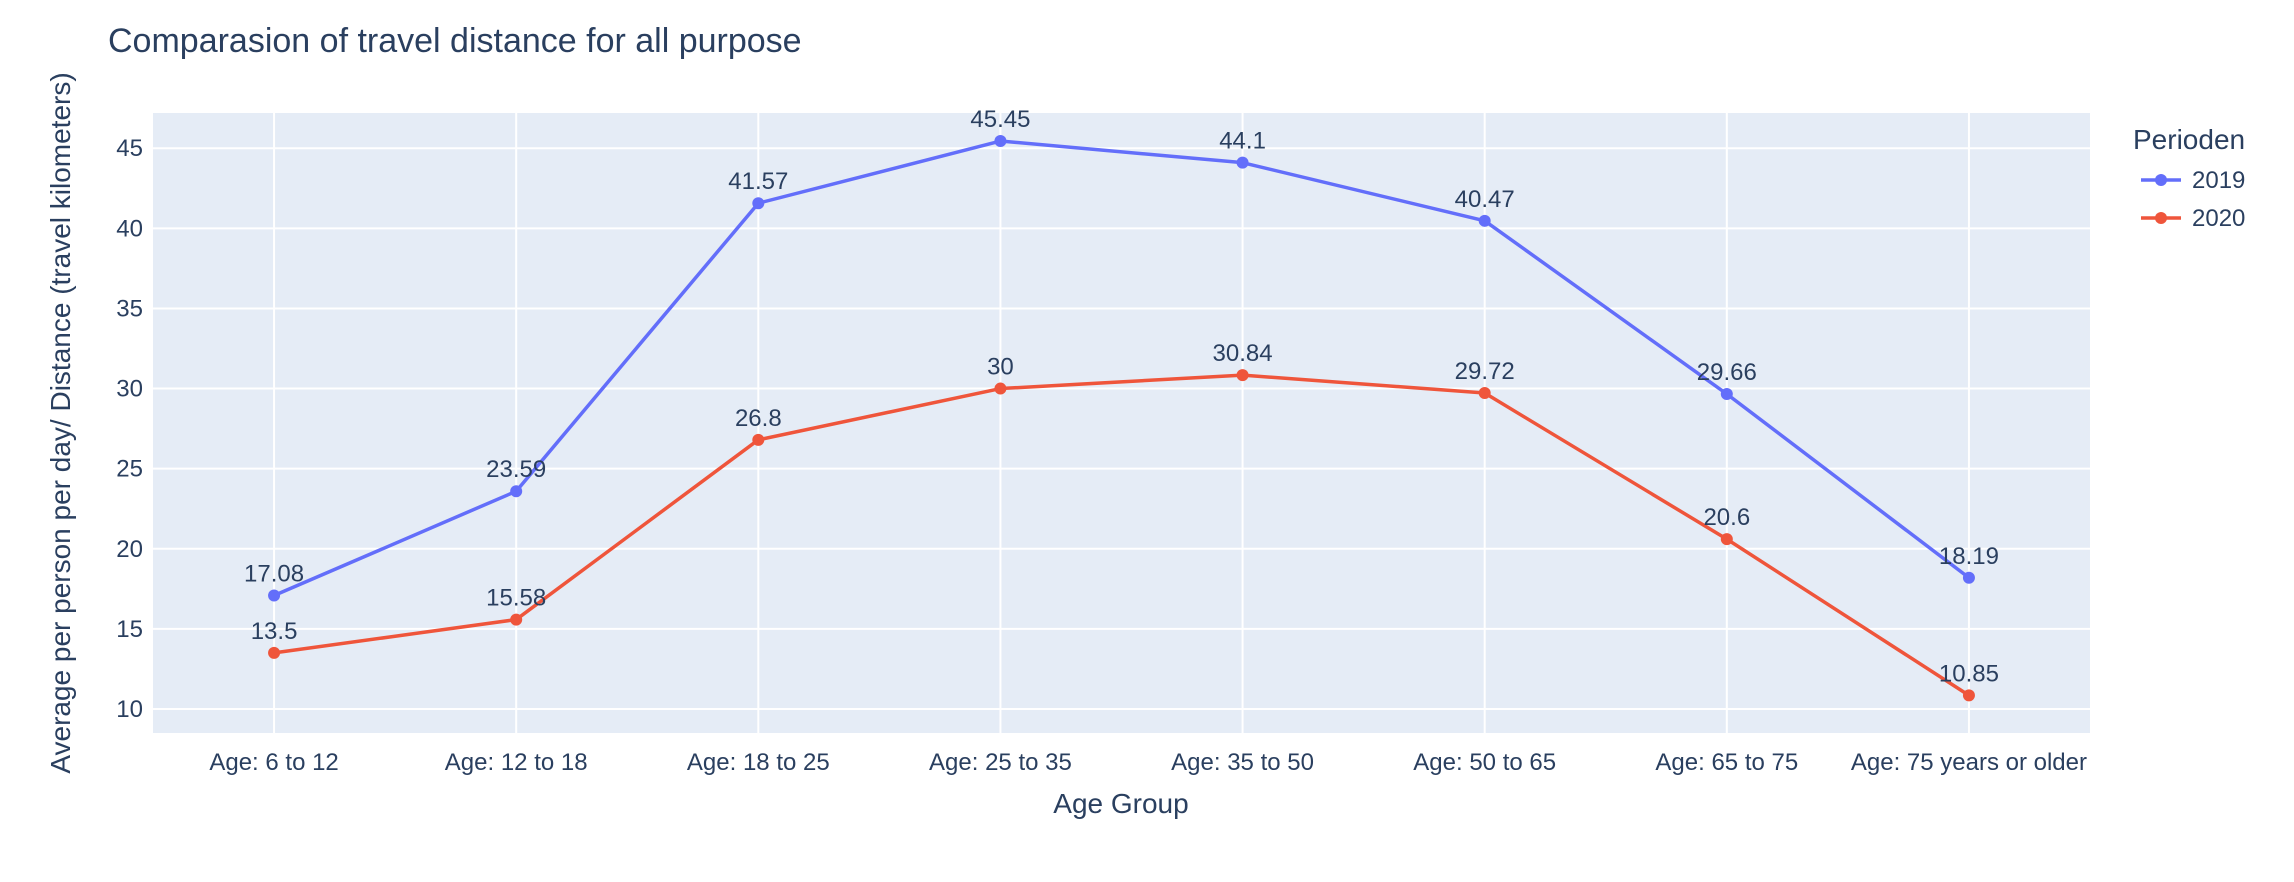 The width and height of the screenshot is (2294, 882). Describe the element at coordinates (1726, 517) in the screenshot. I see `data-label-2020: 20.6` at that location.